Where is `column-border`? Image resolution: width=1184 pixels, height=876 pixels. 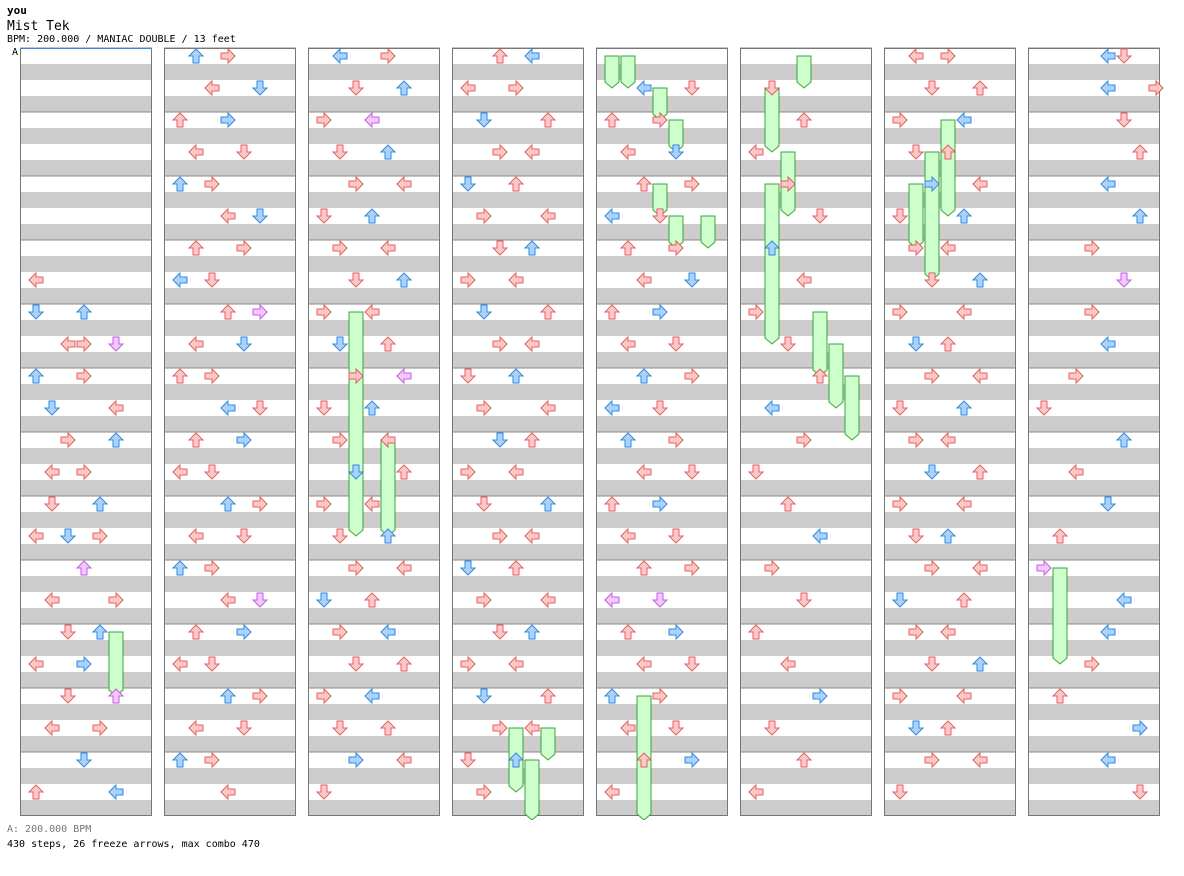
column-border is located at coordinates (950, 432).